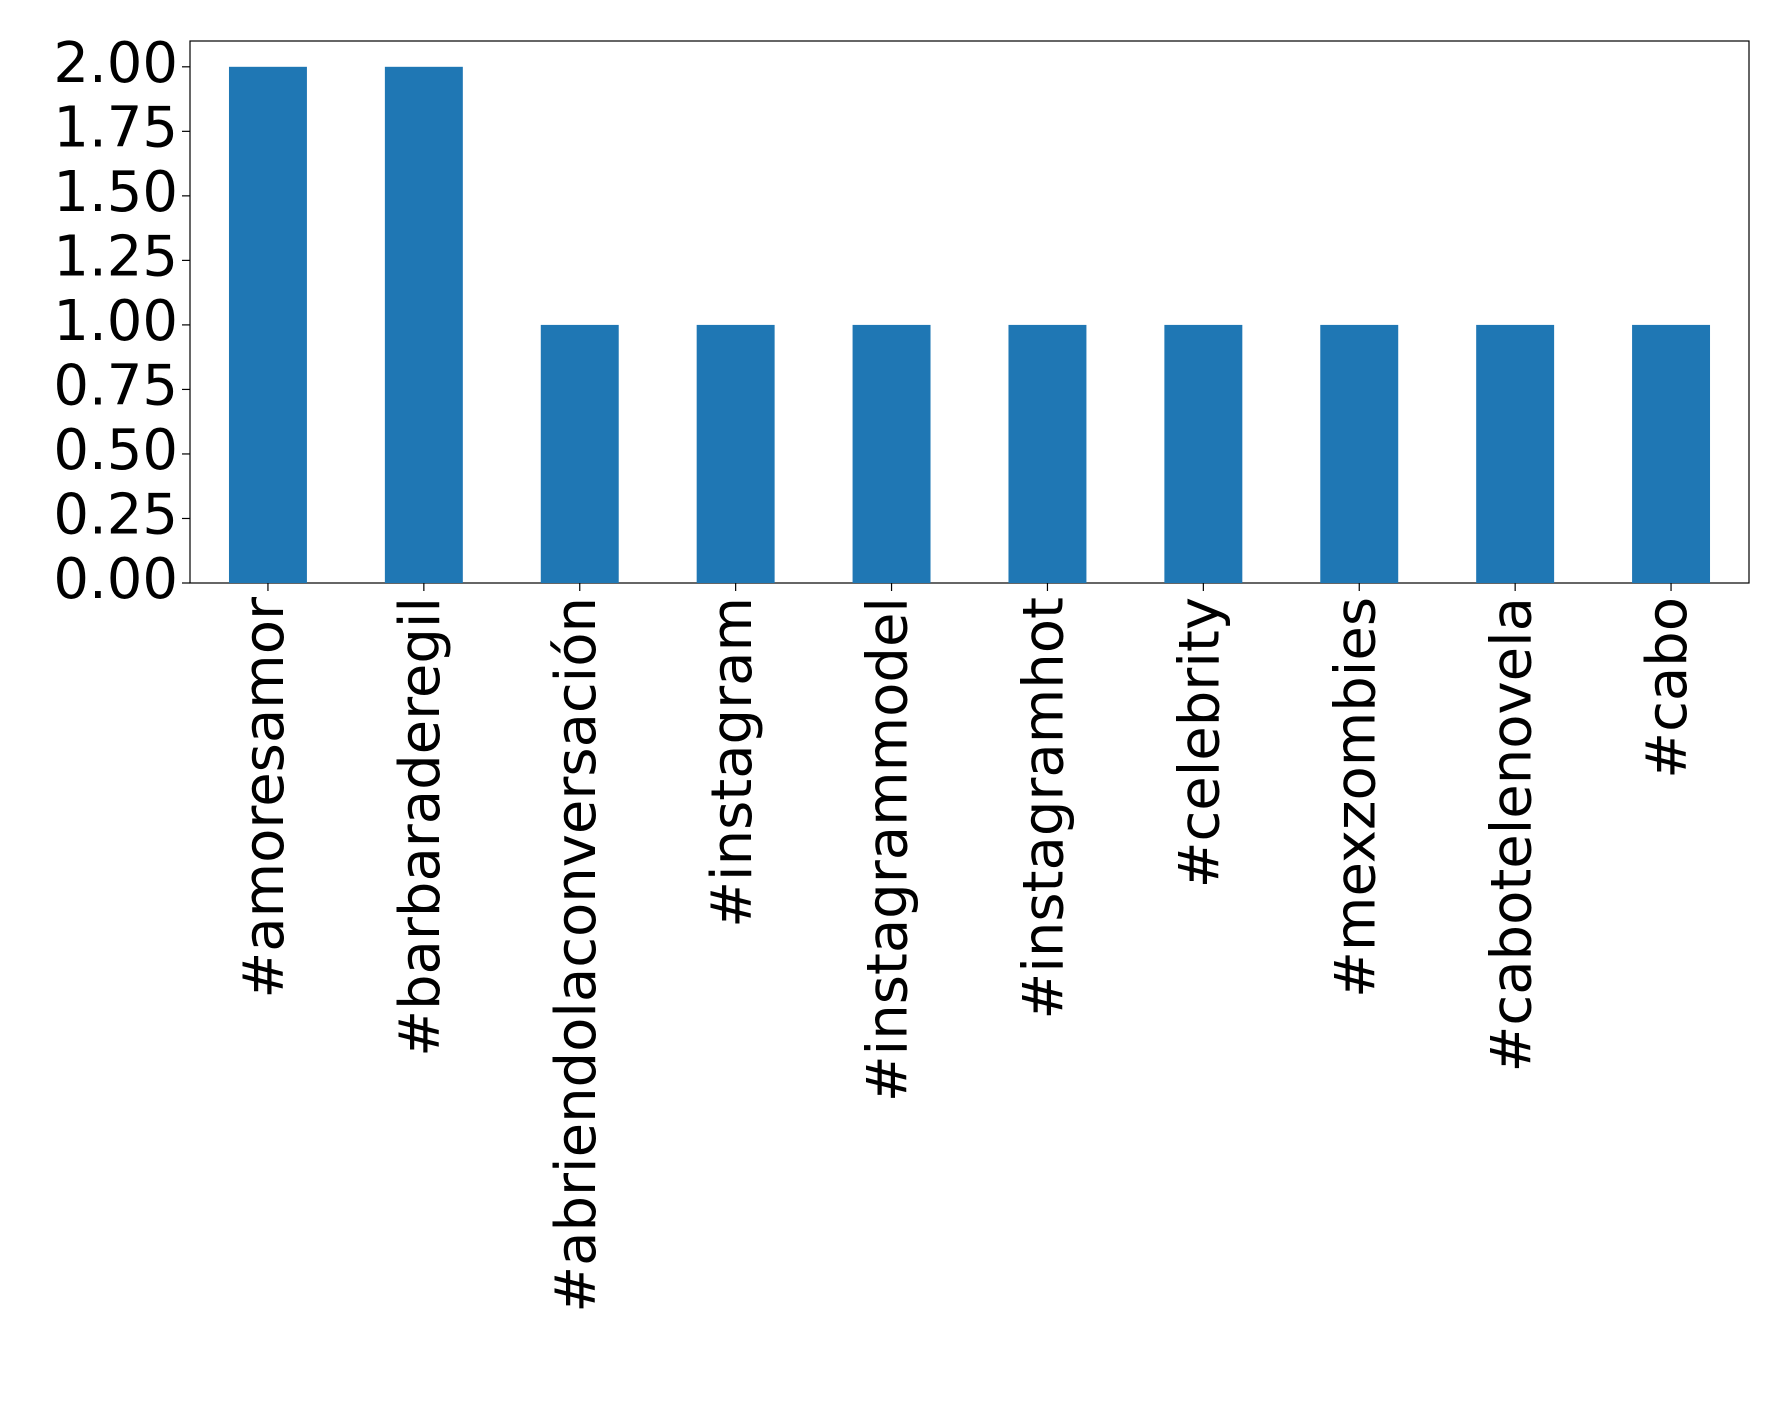  What do you see at coordinates (115, 450) in the screenshot?
I see `y-tick-label: 0.50` at bounding box center [115, 450].